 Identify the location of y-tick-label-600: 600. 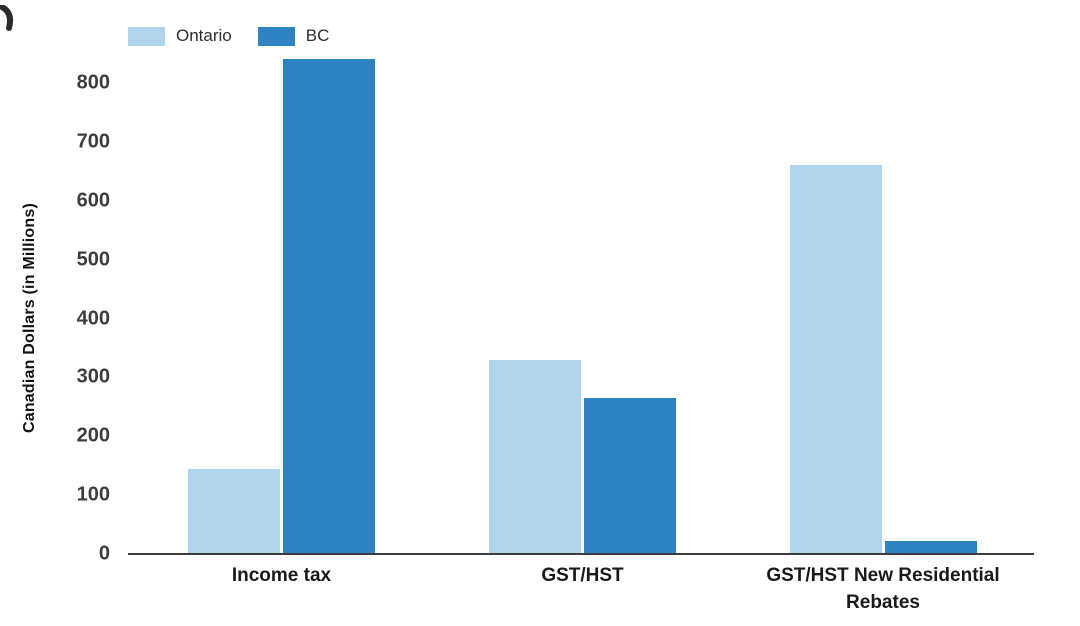
(93, 200).